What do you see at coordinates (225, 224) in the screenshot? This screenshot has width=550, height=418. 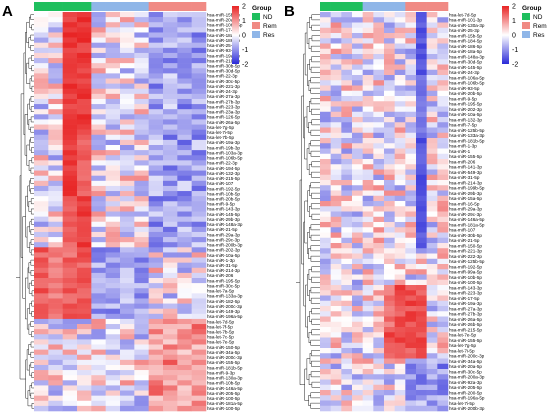 I see `row-label: hsa-miR-148a-3p` at bounding box center [225, 224].